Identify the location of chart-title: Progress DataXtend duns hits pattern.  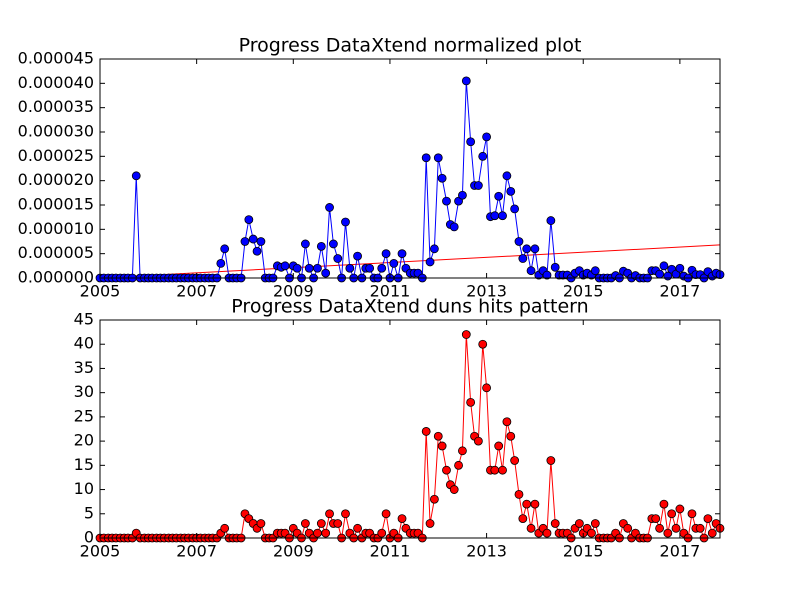
(409, 307).